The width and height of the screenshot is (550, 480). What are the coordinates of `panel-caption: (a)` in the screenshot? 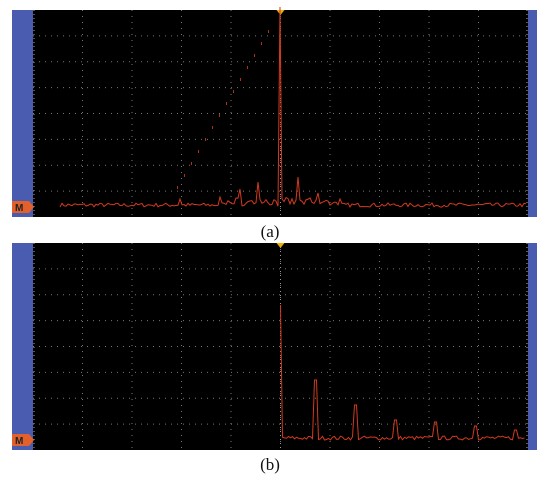 It's located at (270, 231).